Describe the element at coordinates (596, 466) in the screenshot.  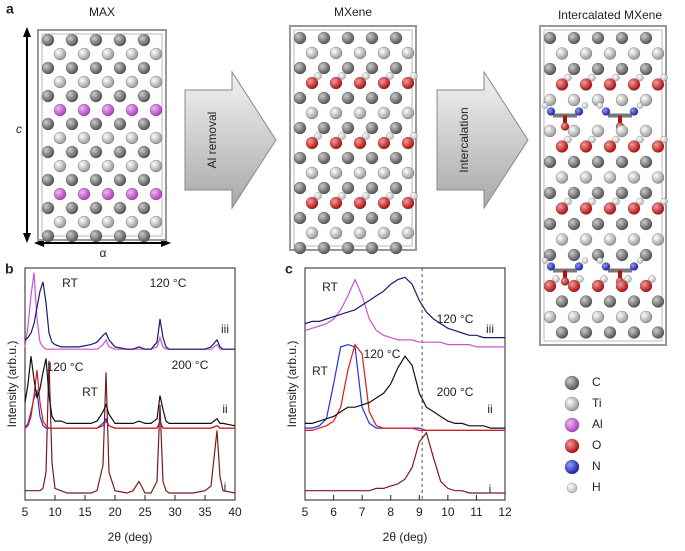
I see `legend-label: N` at that location.